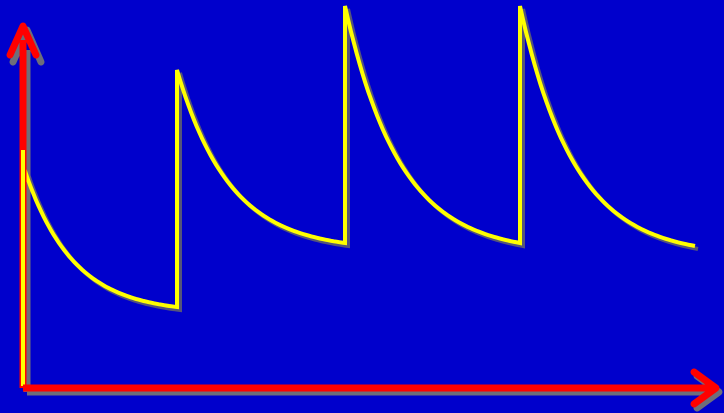 This screenshot has width=724, height=413. I want to click on x-axis-arrow-head-icon, so click(705, 388).